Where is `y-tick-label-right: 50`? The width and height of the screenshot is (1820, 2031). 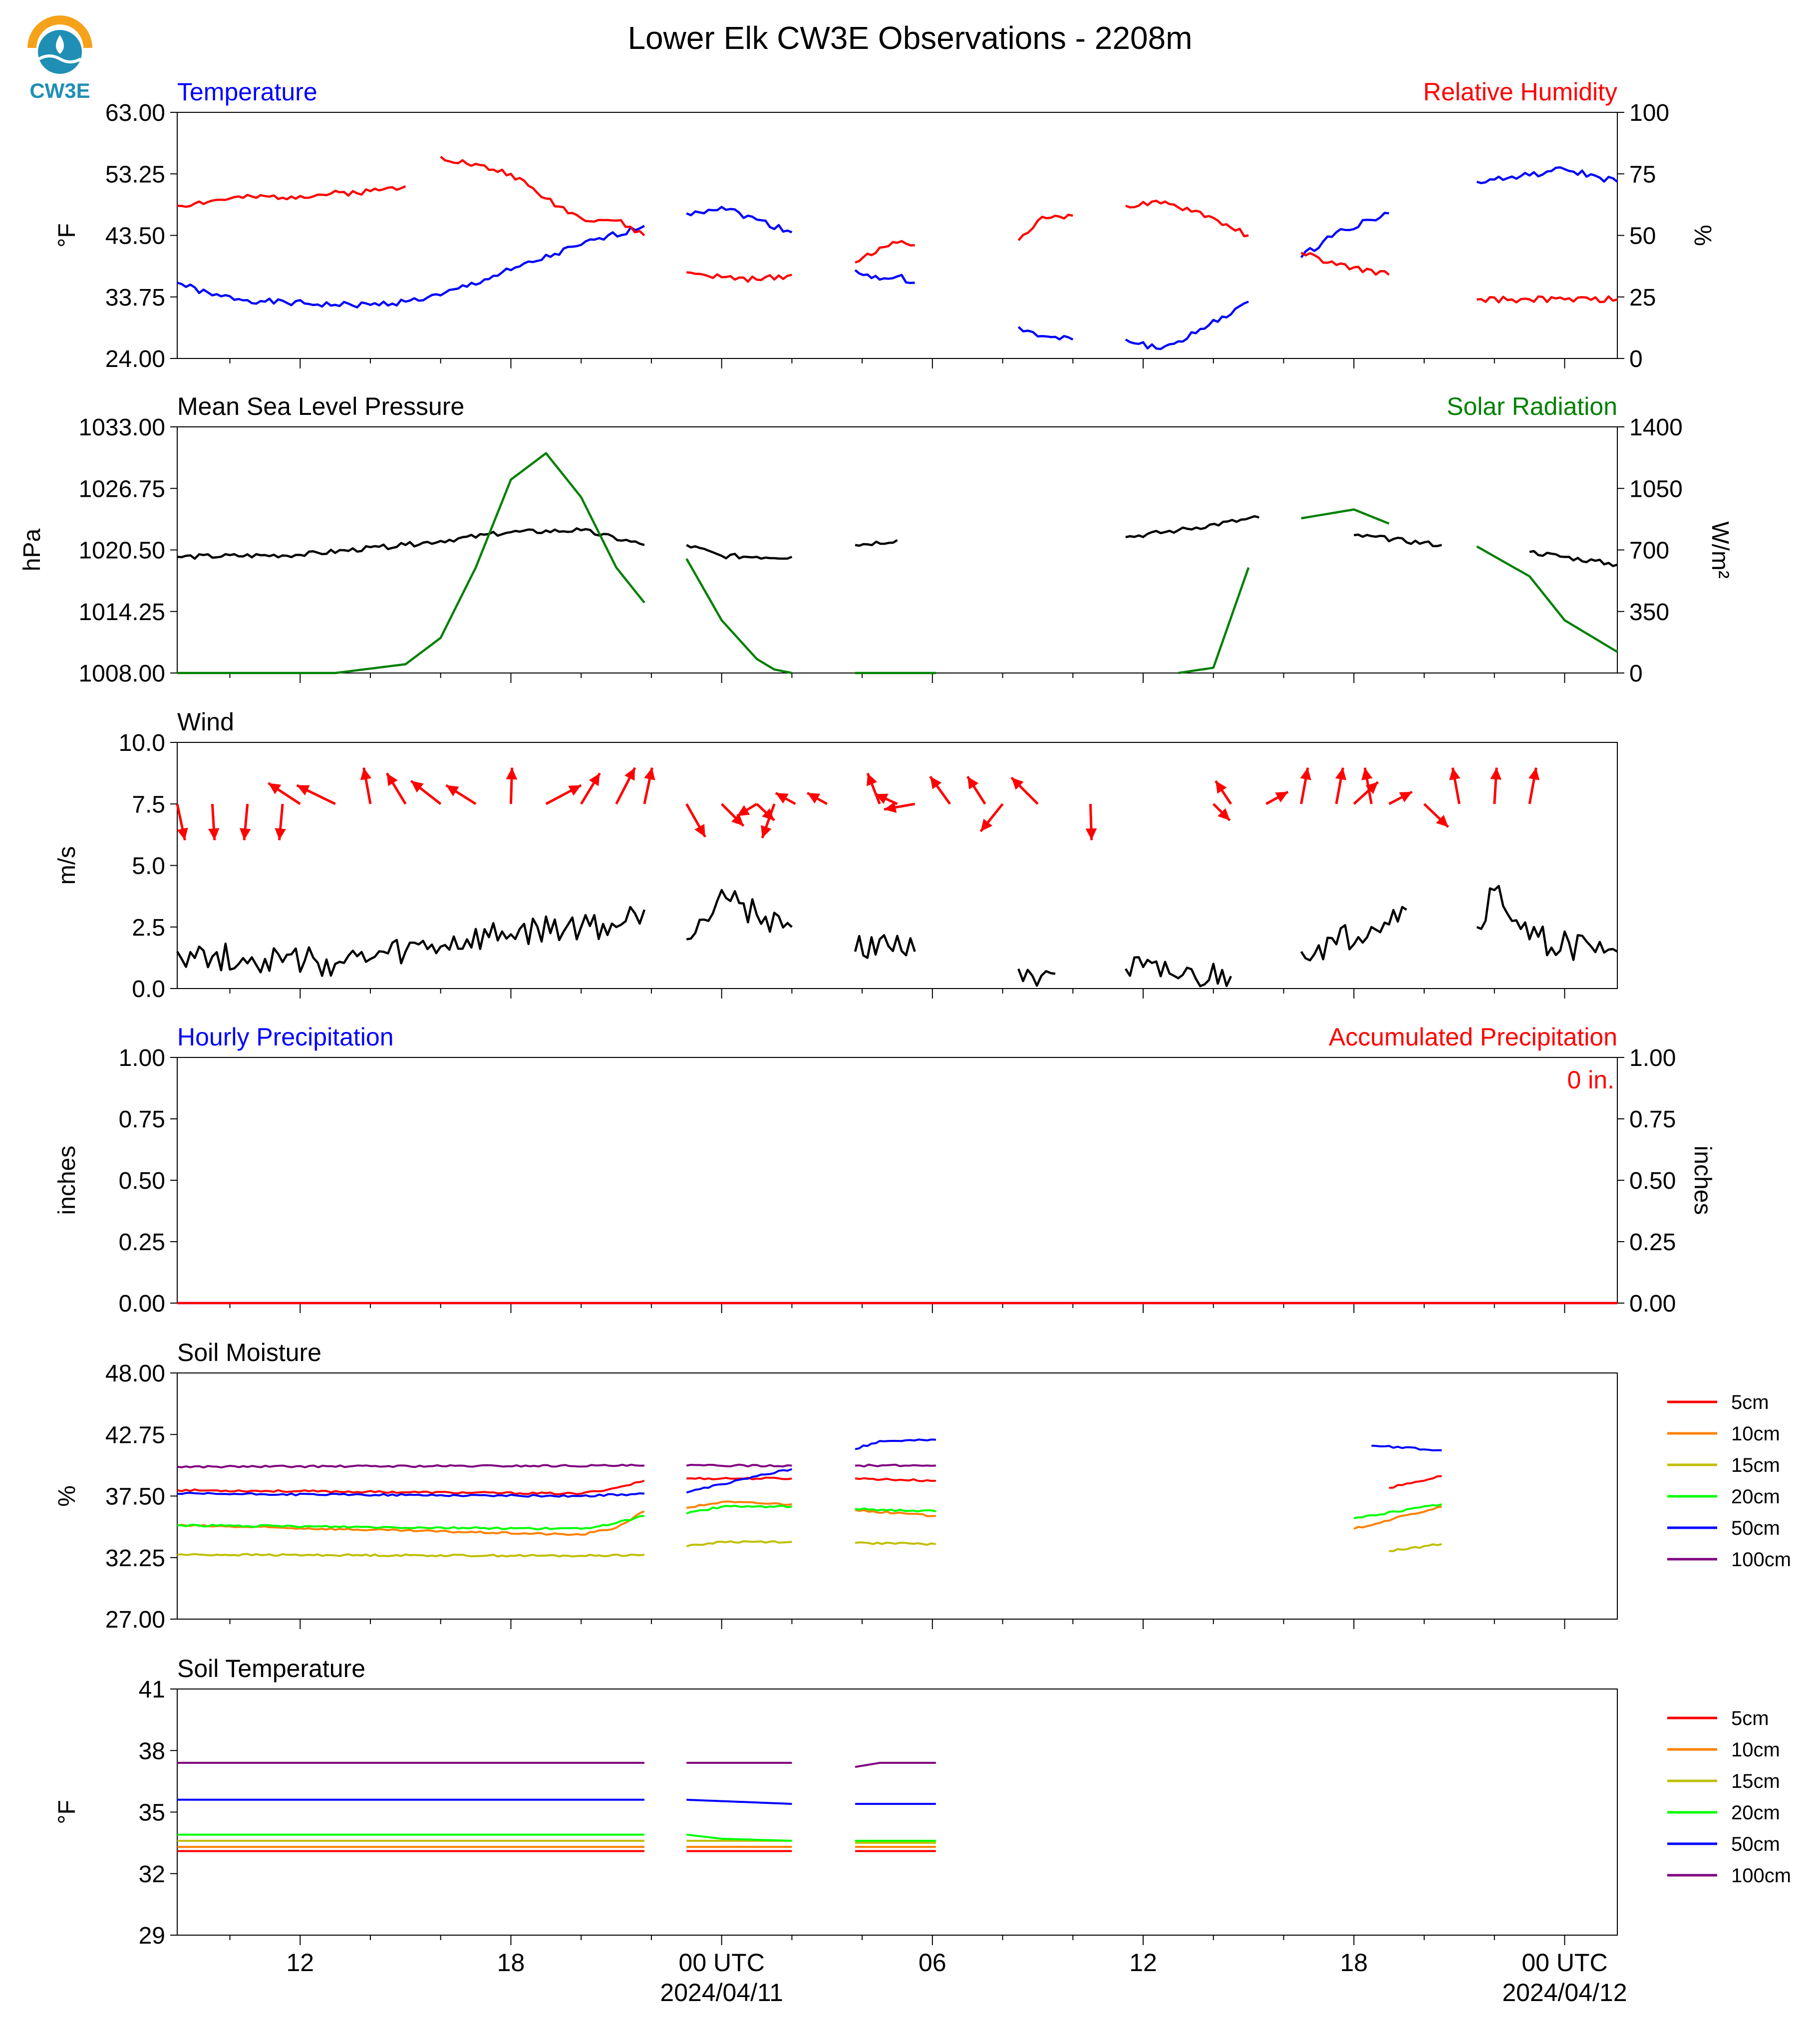 y-tick-label-right: 50 is located at coordinates (1642, 237).